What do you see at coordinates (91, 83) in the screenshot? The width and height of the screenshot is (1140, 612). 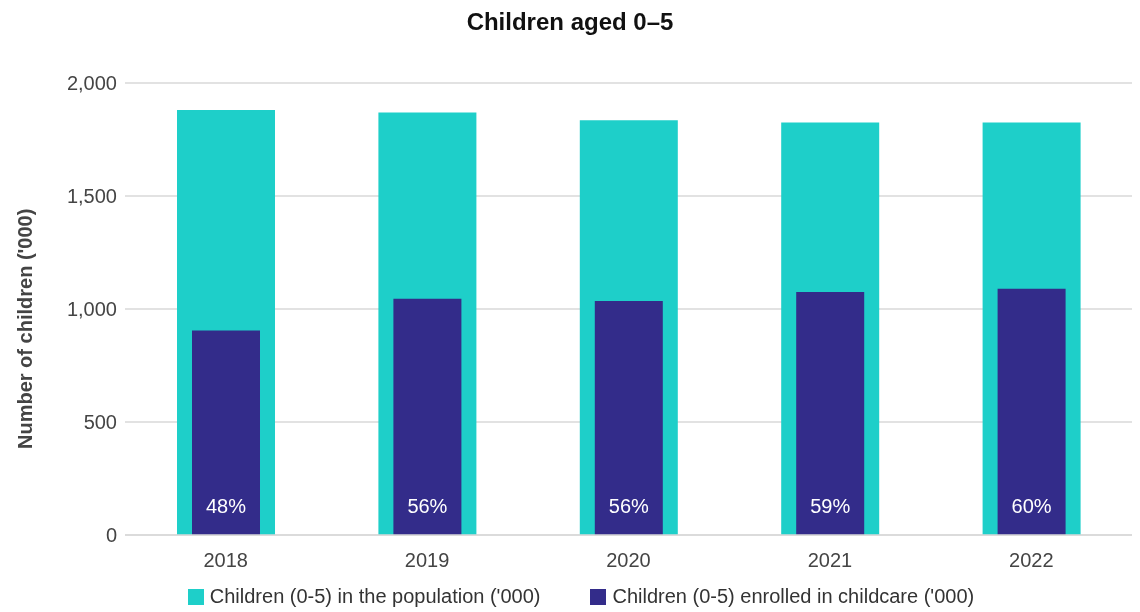 I see `y-tick-label: 2,000` at bounding box center [91, 83].